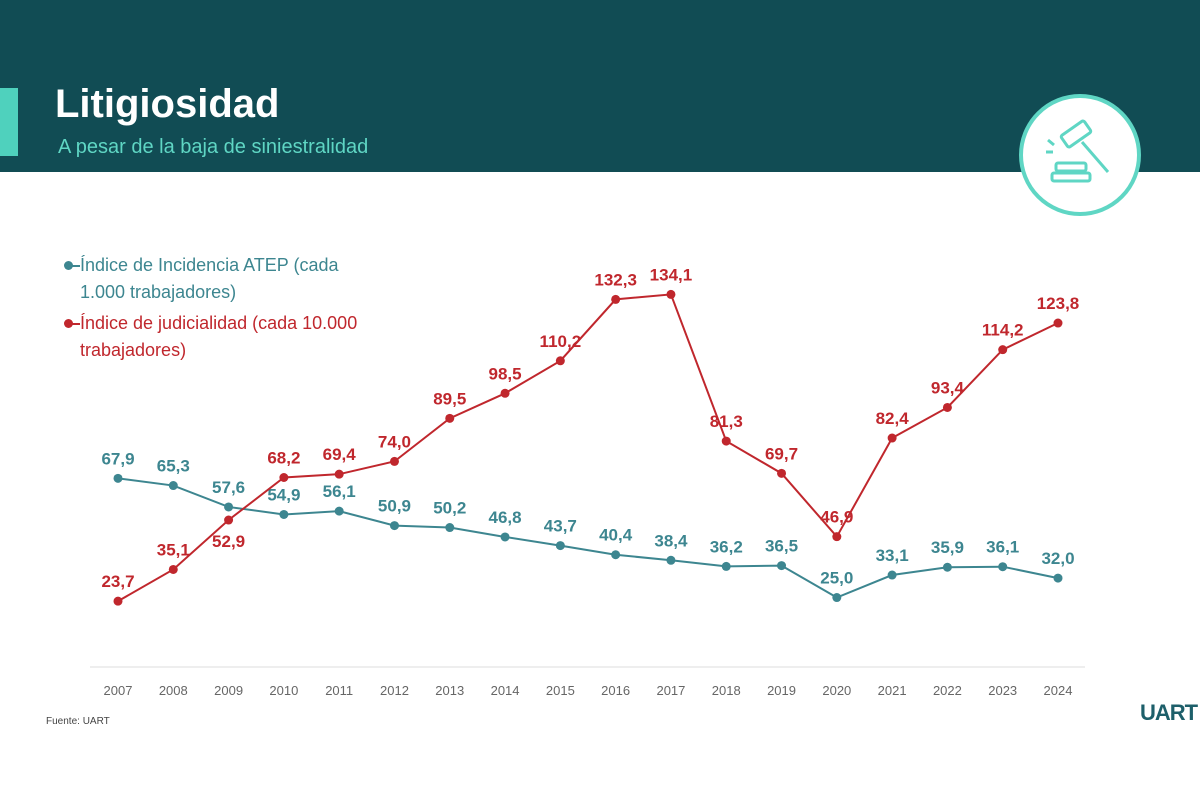 The image size is (1200, 800). What do you see at coordinates (836, 578) in the screenshot?
I see `data-label: 25,0` at bounding box center [836, 578].